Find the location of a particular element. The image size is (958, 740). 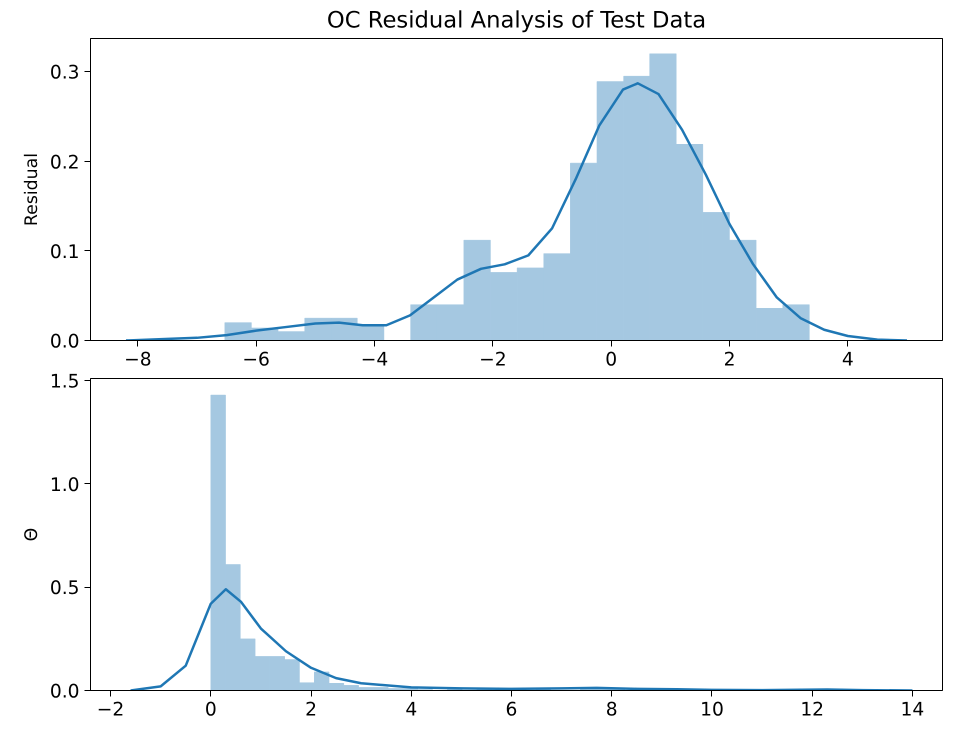

x-tick-label: 14 is located at coordinates (912, 710).